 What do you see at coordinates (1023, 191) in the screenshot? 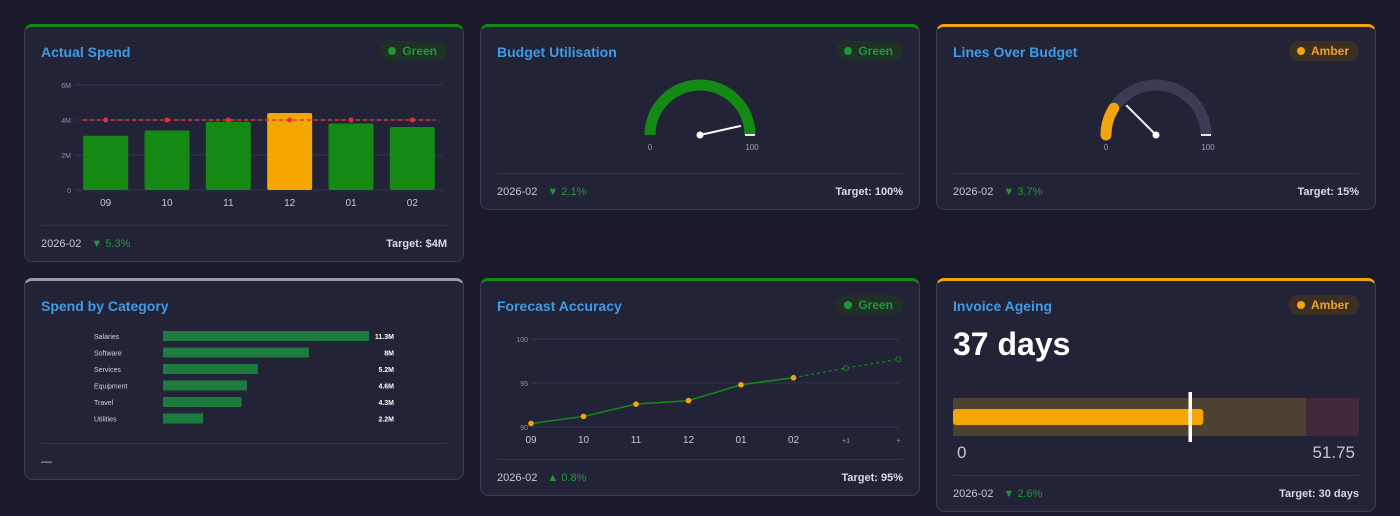
I see `delta-label: ▼ 3.7%` at bounding box center [1023, 191].